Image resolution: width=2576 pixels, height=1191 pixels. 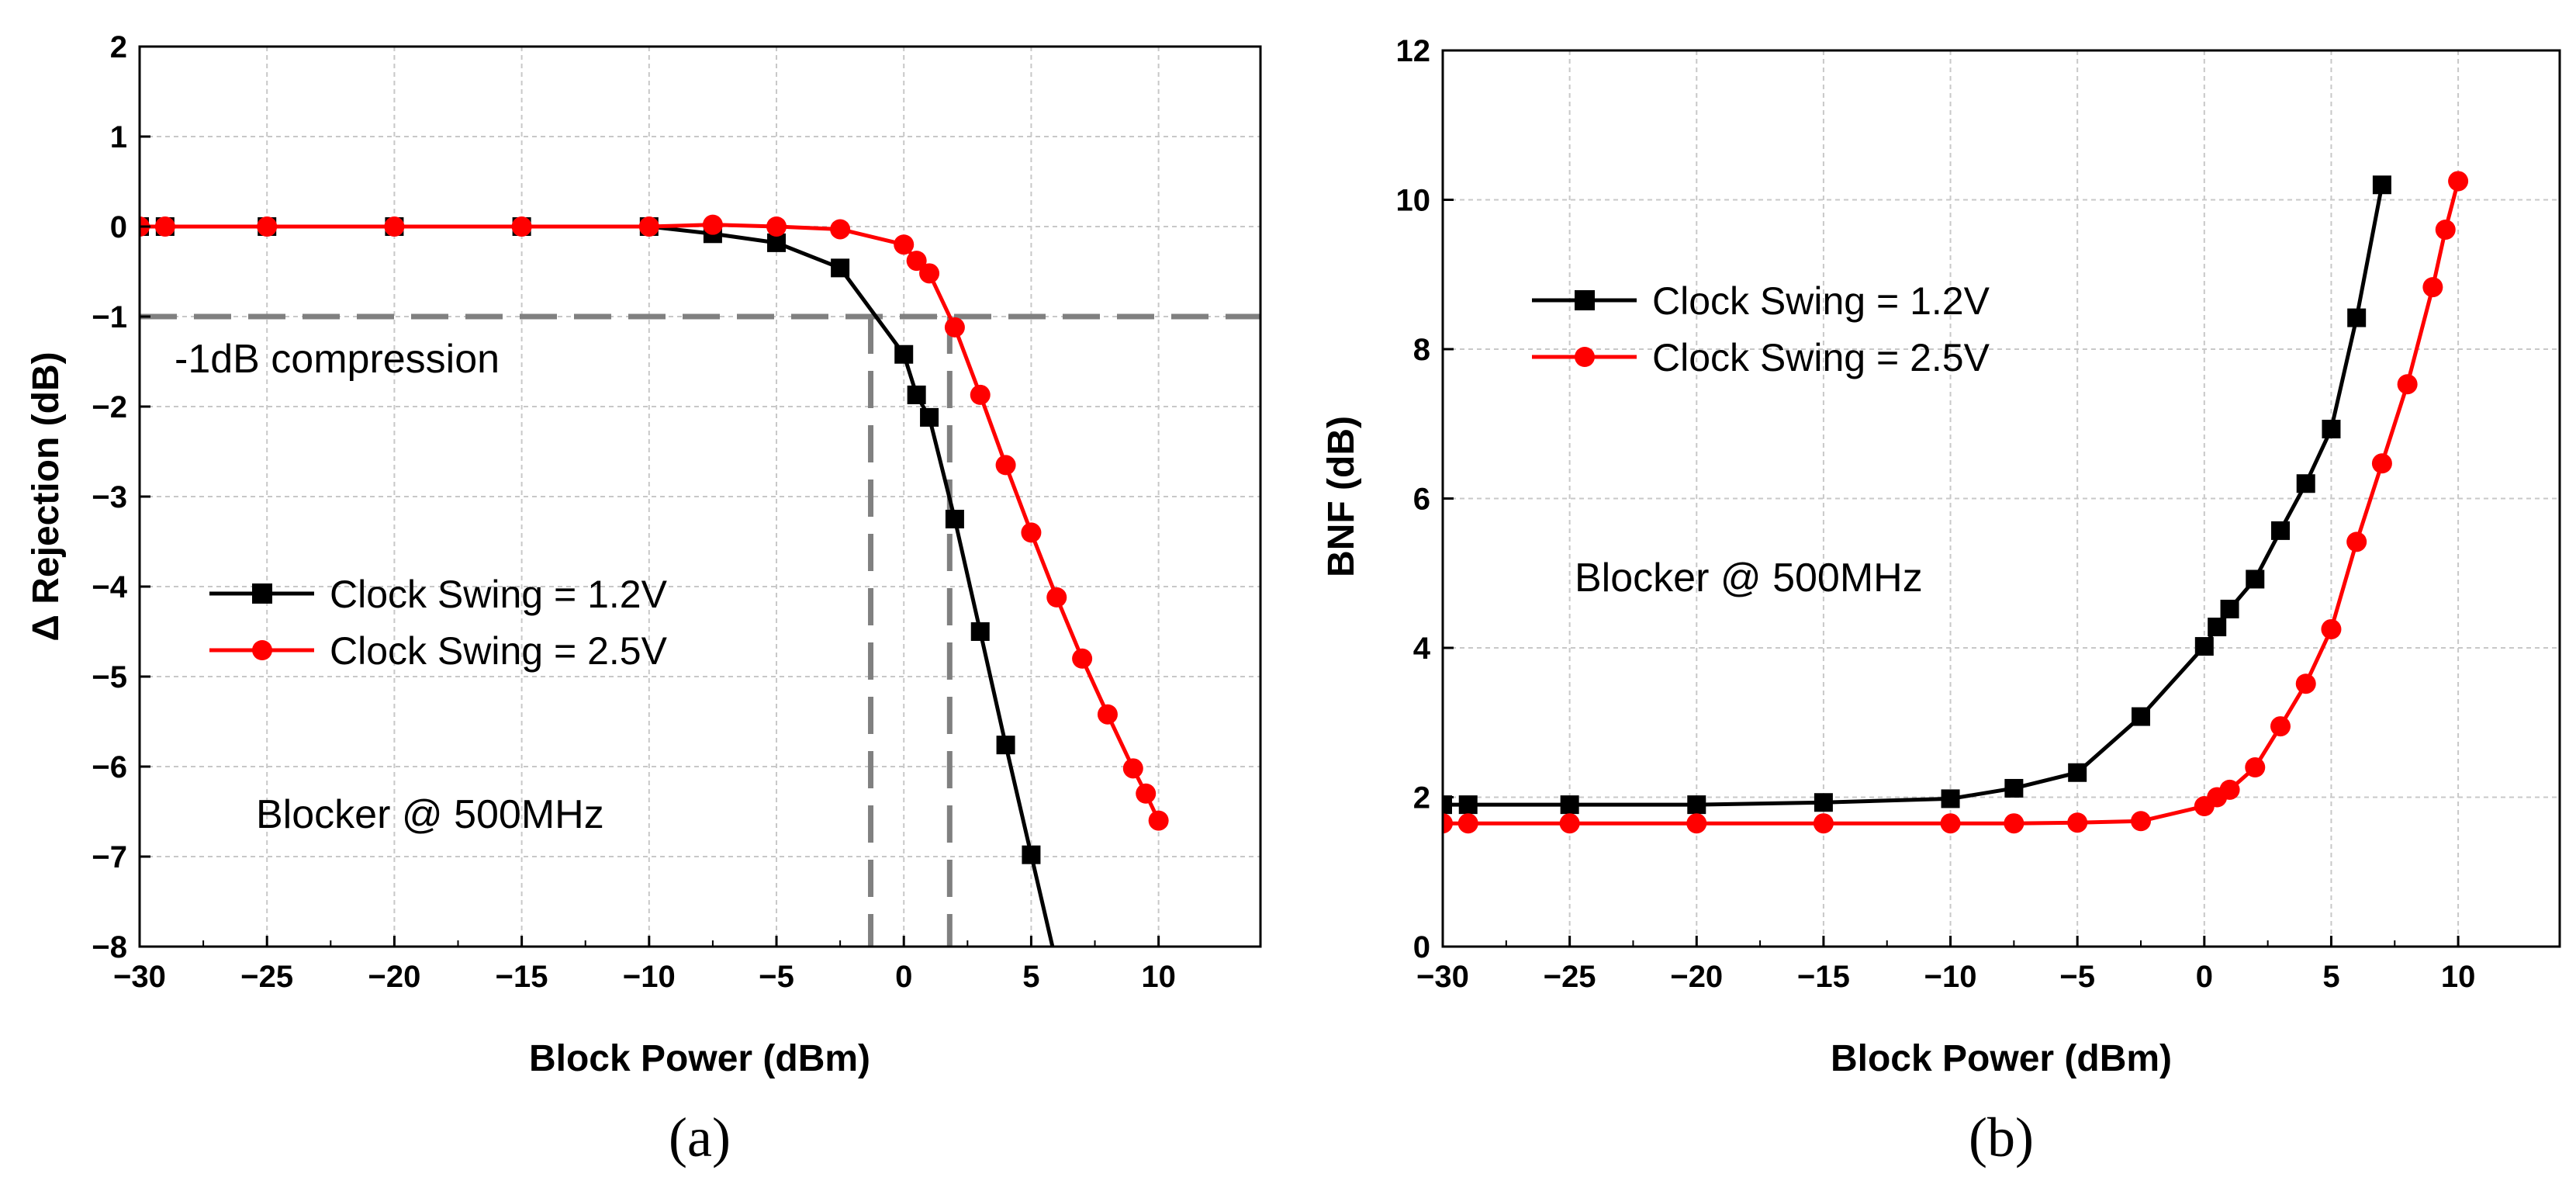 I want to click on annotation-blocker-a: Blocker @ 500MHz, so click(x=430, y=814).